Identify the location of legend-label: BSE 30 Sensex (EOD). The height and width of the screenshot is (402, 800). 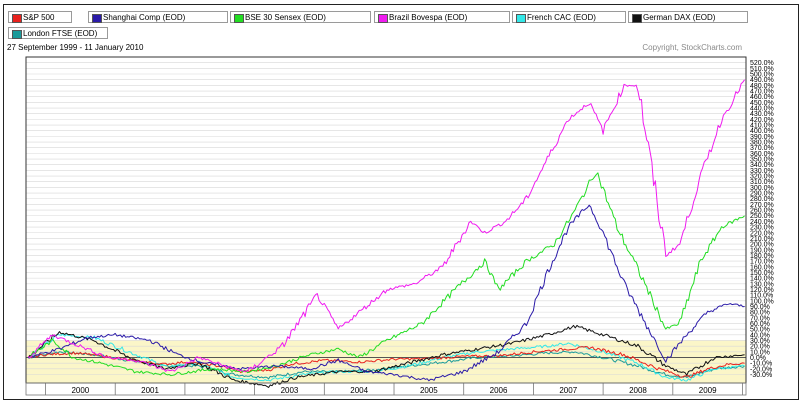
(285, 17).